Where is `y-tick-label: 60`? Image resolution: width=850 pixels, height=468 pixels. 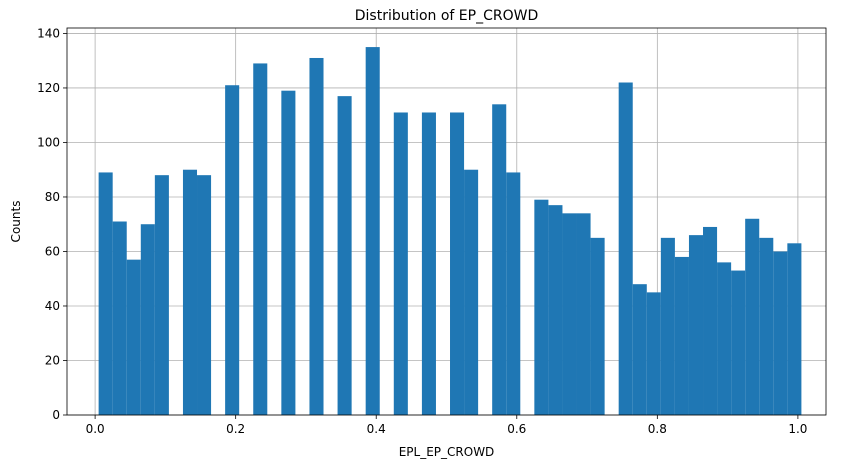
y-tick-label: 60 is located at coordinates (52, 251).